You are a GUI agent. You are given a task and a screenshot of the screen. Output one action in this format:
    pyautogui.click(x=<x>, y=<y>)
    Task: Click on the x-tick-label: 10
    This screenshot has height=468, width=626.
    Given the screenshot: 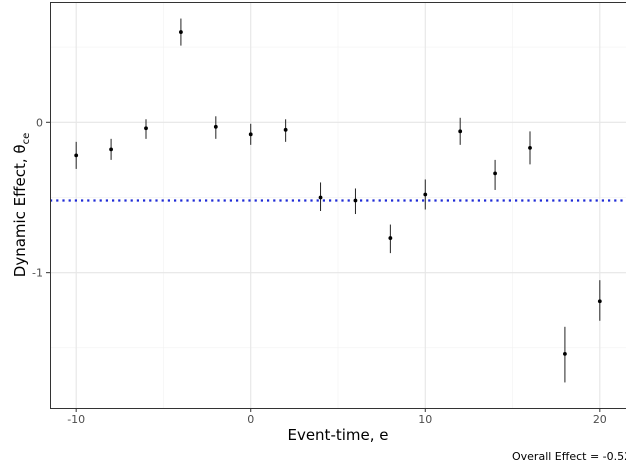 What is the action you would take?
    pyautogui.click(x=425, y=419)
    